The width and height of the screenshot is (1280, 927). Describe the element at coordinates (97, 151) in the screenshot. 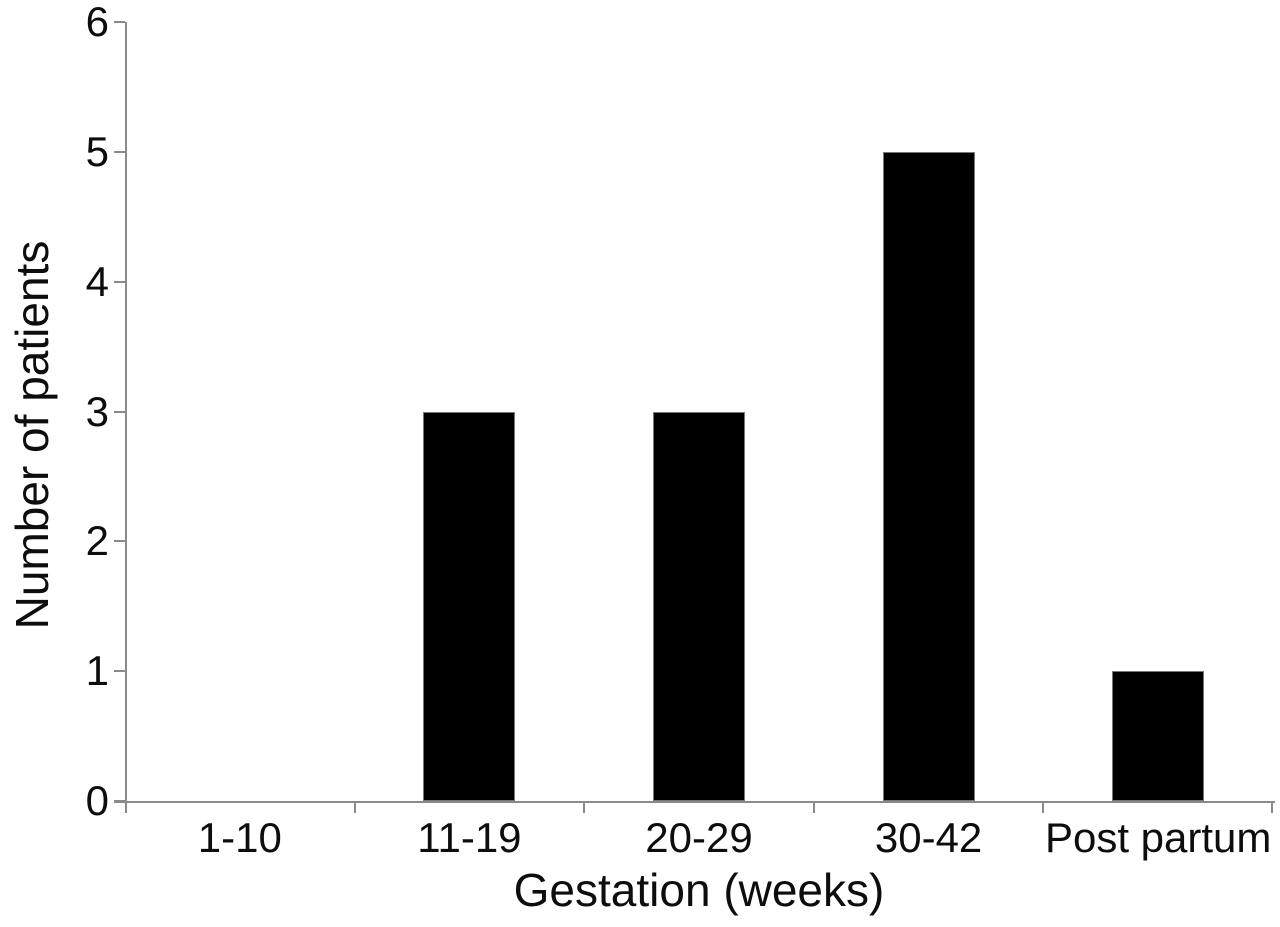

I see `y-tick-label: 5` at that location.